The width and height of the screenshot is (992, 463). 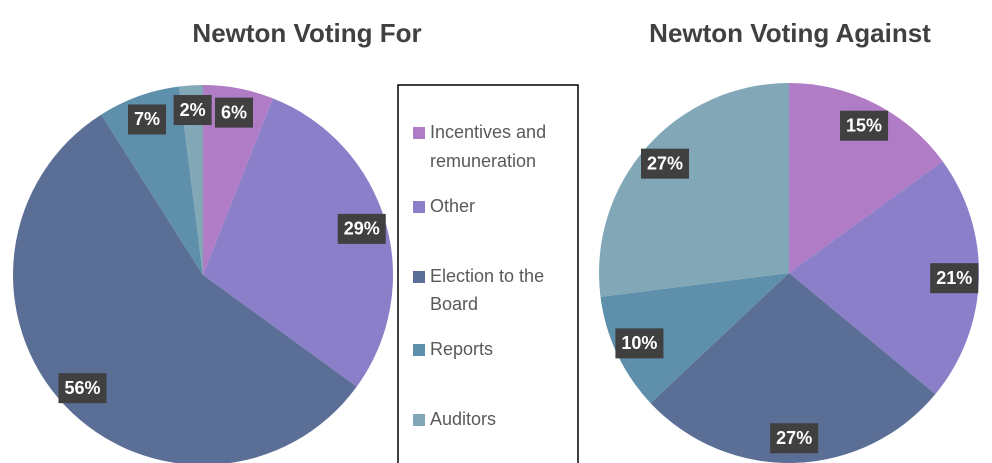 I want to click on data-label: 21%, so click(x=954, y=278).